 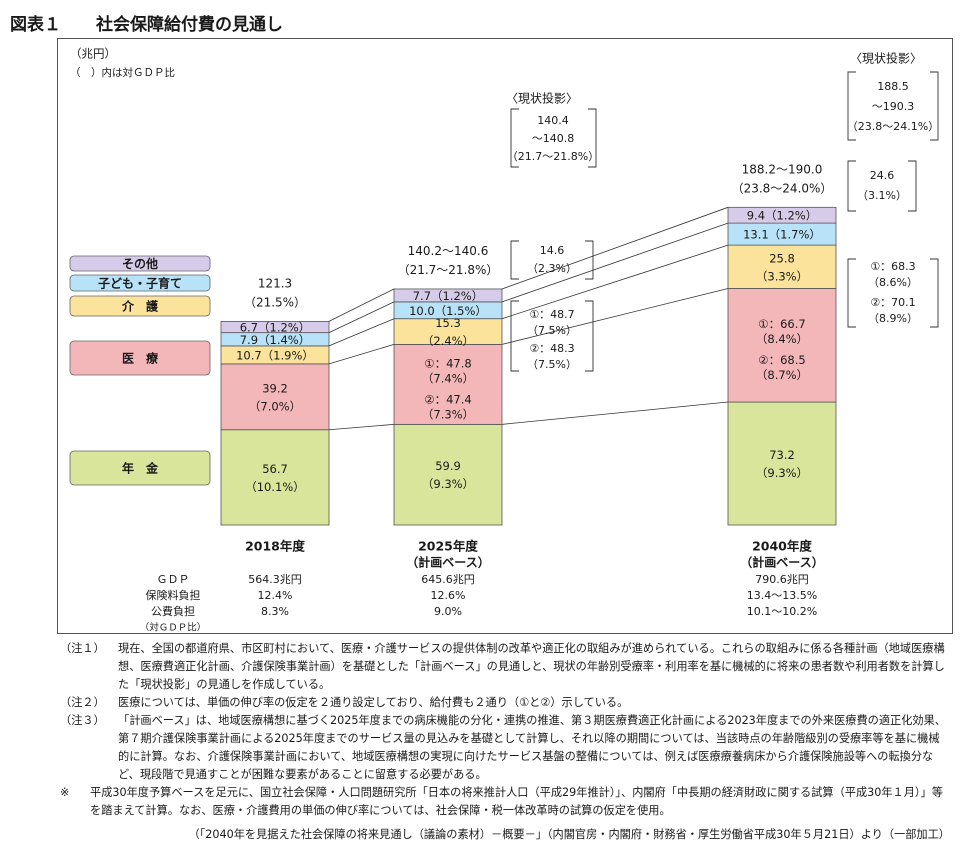 I want to click on paren-note: （ ）内は対ＧＤＰ比, so click(x=122, y=72).